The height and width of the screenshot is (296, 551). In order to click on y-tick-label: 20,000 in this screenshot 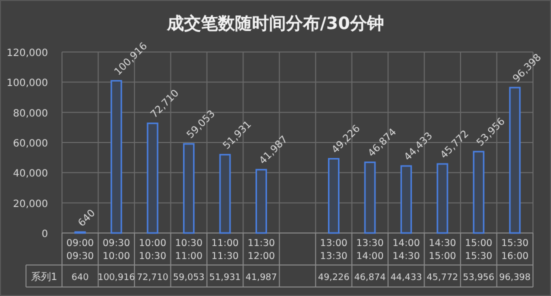, I will do `click(30, 204)`.